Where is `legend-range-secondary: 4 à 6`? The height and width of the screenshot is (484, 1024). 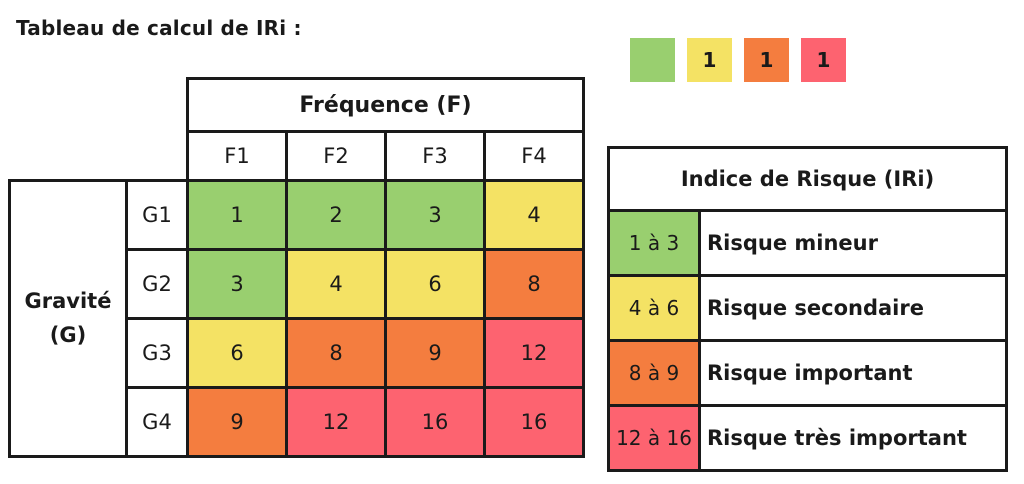 legend-range-secondary: 4 à 6 is located at coordinates (654, 308).